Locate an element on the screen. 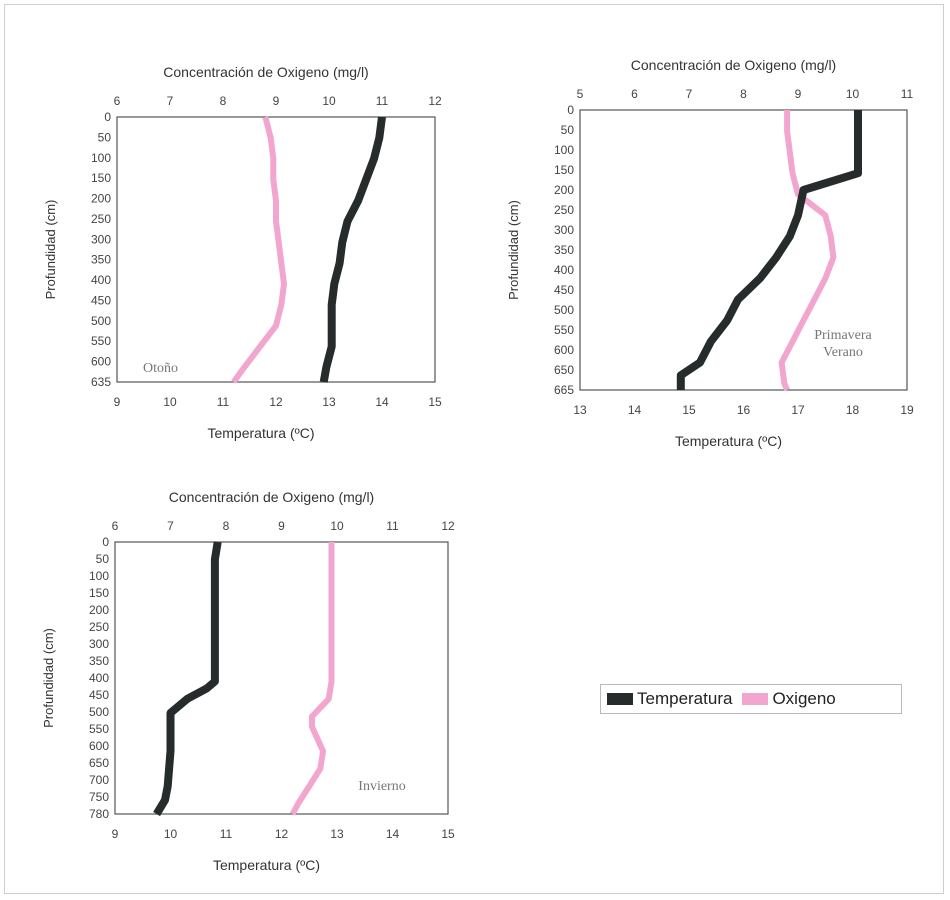 The image size is (950, 900). depth-tick-label: 635 is located at coordinates (101, 382).